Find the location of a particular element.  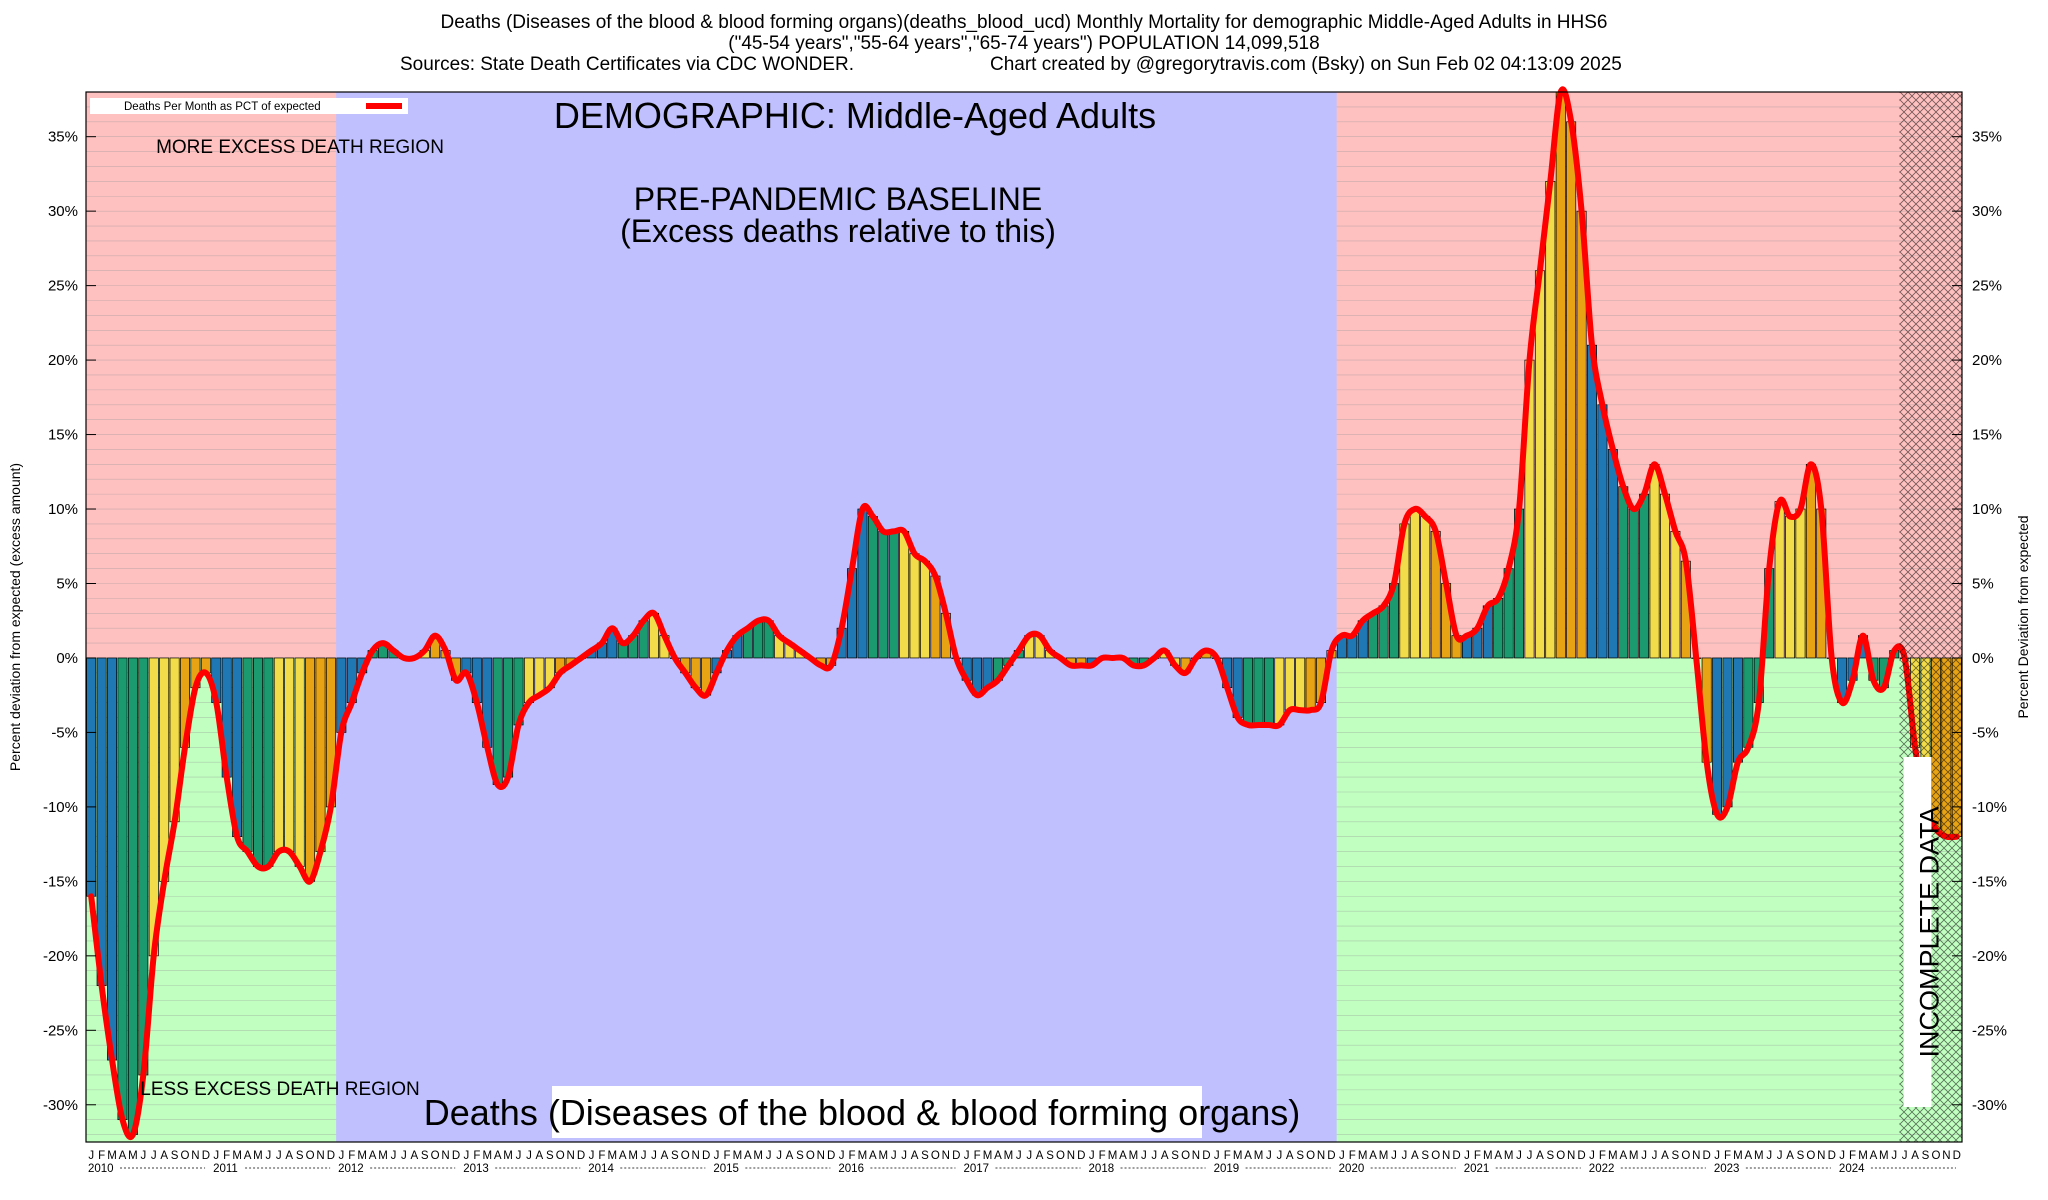

x-year-label: 2010 is located at coordinates (101, 1169).